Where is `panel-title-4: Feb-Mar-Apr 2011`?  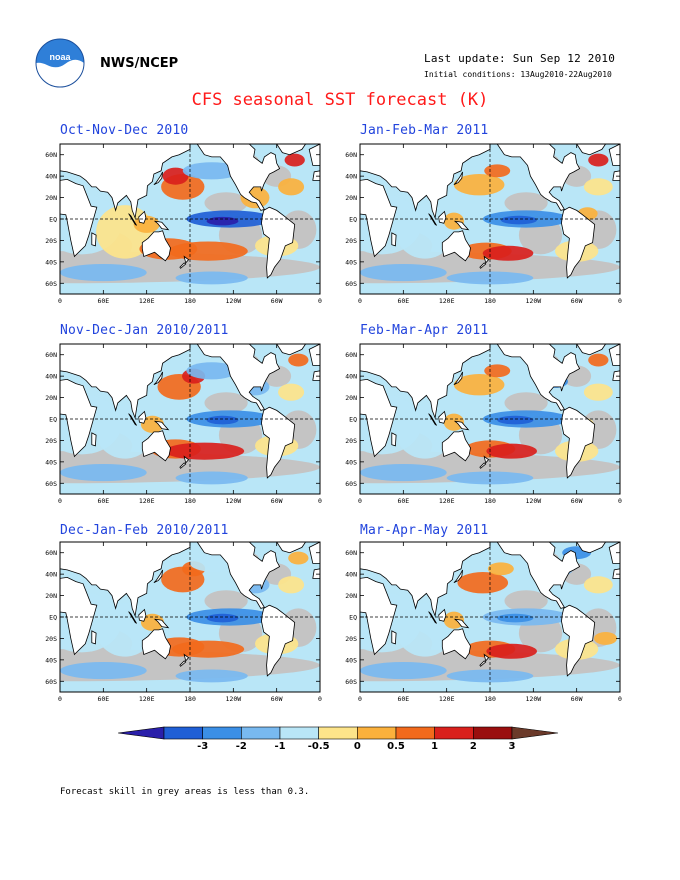
panel-title-4: Feb-Mar-Apr 2011 is located at coordinates (424, 330).